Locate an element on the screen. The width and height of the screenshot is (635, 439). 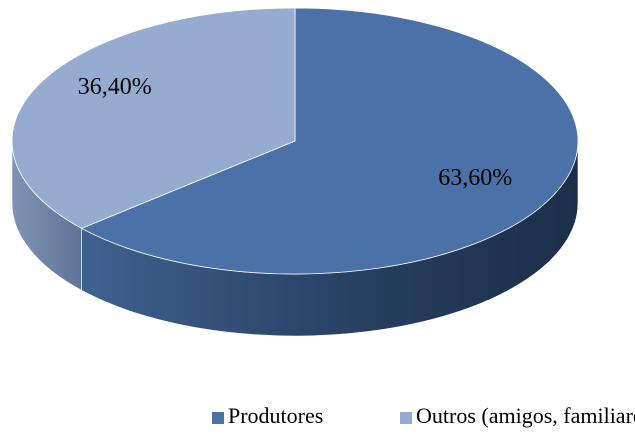
legend-label: Produtores is located at coordinates (275, 415).